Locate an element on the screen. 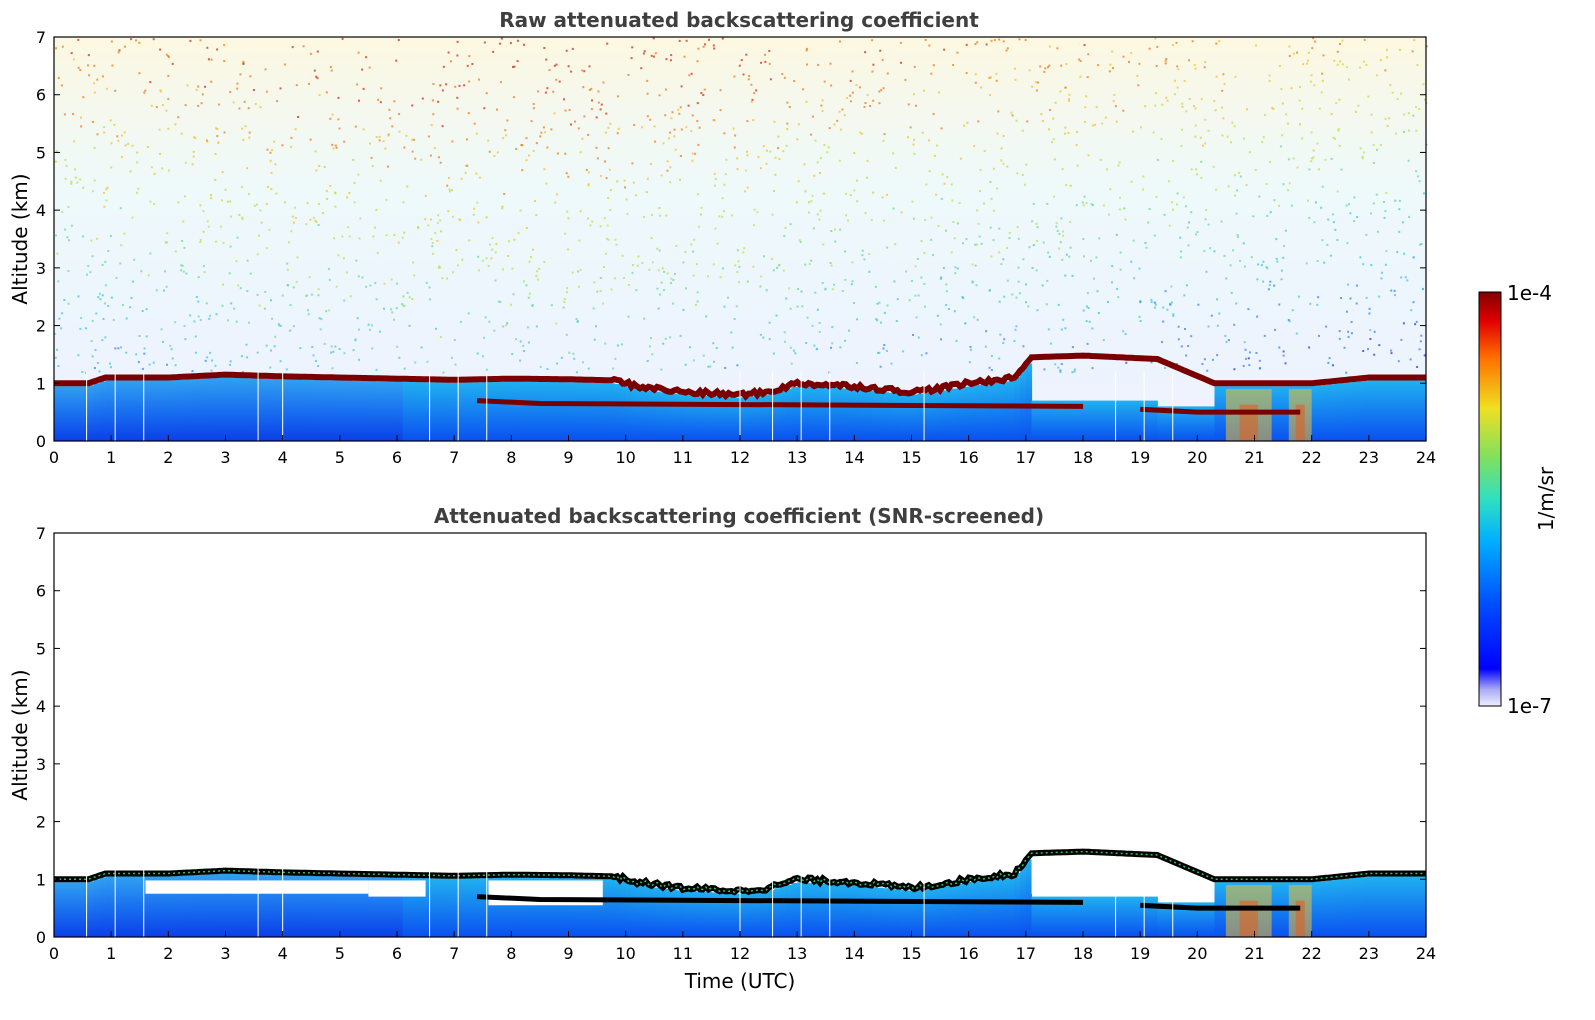 Image resolution: width=1595 pixels, height=1020 pixels. x-tick-label: 14 is located at coordinates (854, 953).